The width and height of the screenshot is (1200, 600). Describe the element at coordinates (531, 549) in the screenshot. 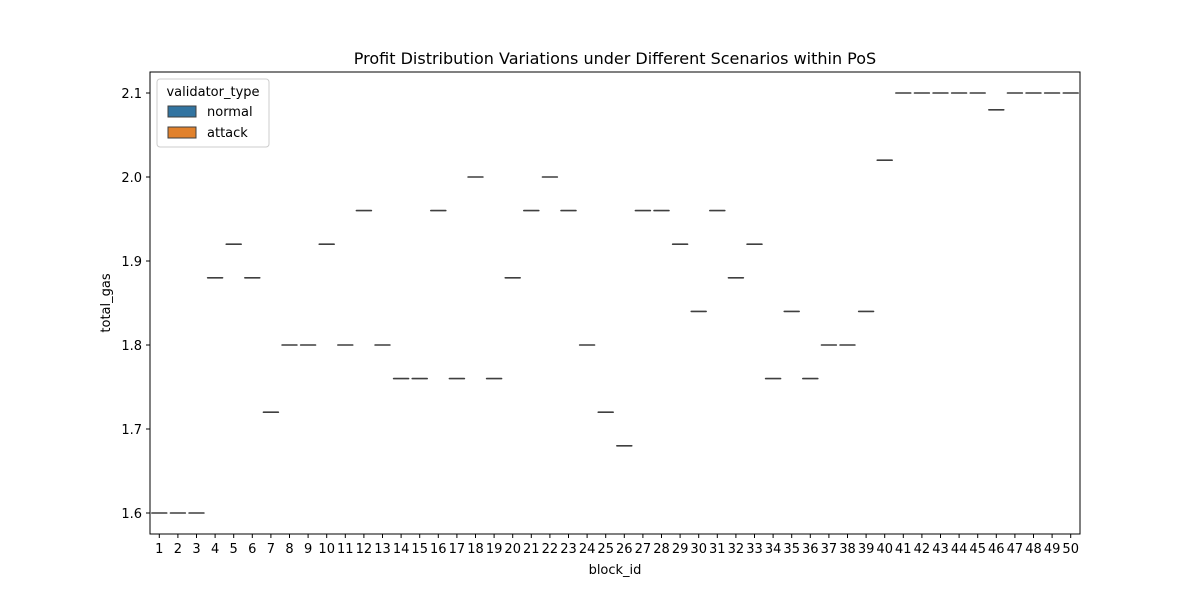

I see `x-tick-label: 21` at that location.